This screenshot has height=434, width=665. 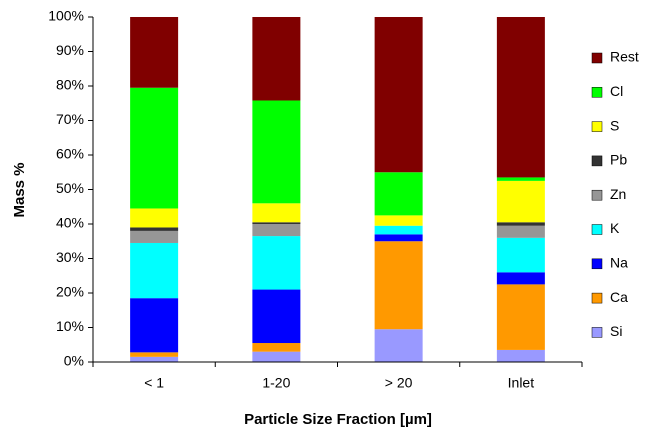 What do you see at coordinates (70, 50) in the screenshot?
I see `y-tick-label: 90%` at bounding box center [70, 50].